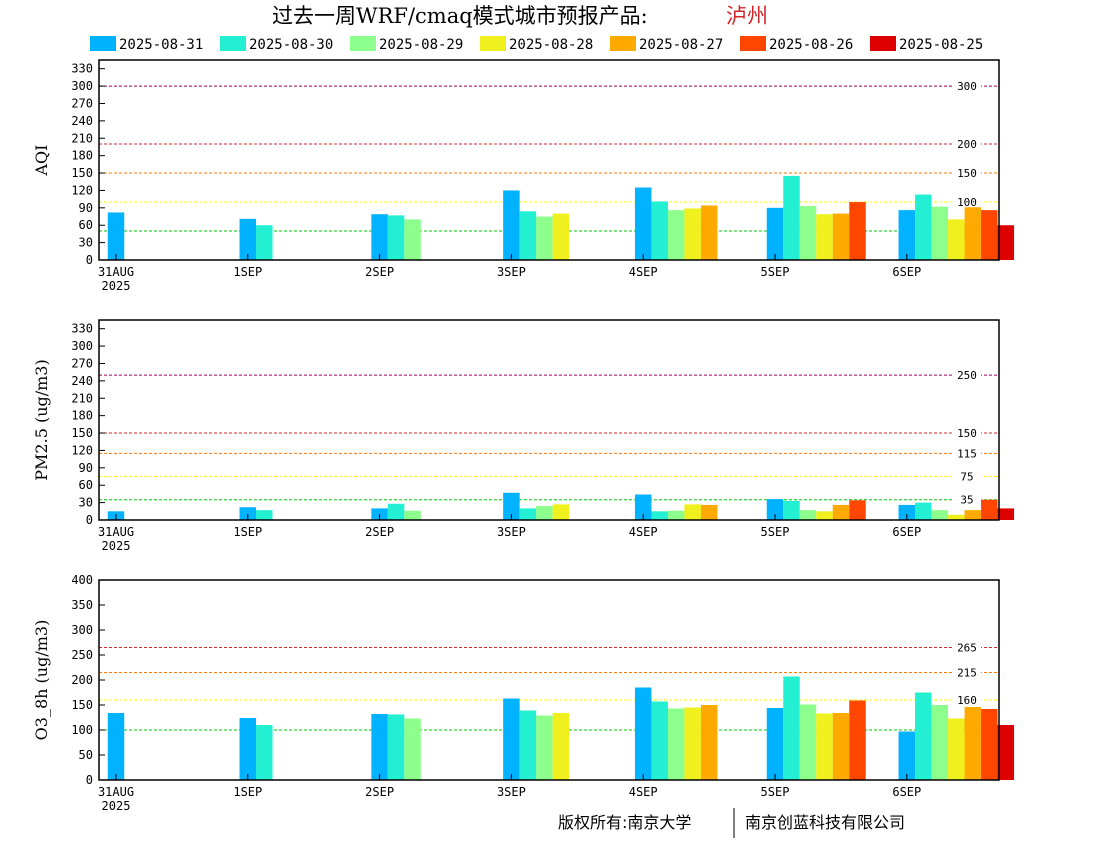 This screenshot has width=1100, height=850. I want to click on y-tick-label: 270, so click(82, 103).